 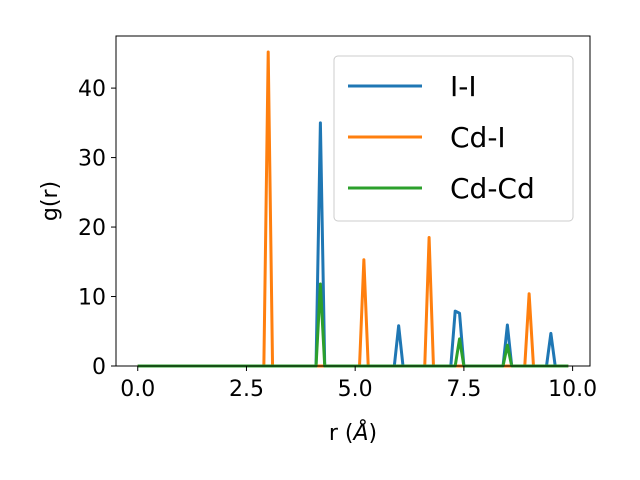 What do you see at coordinates (341, 433) in the screenshot?
I see `x-axis-label-main: r (` at bounding box center [341, 433].